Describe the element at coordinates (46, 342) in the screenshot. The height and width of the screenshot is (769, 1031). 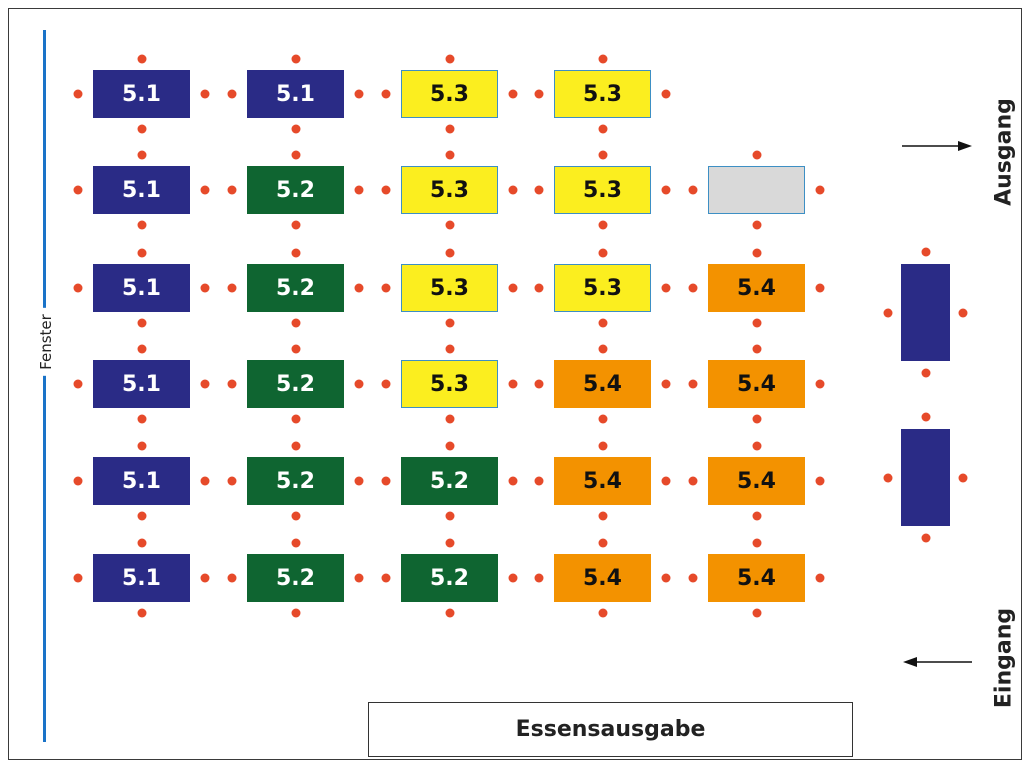
I see `window-label: Fenster` at that location.